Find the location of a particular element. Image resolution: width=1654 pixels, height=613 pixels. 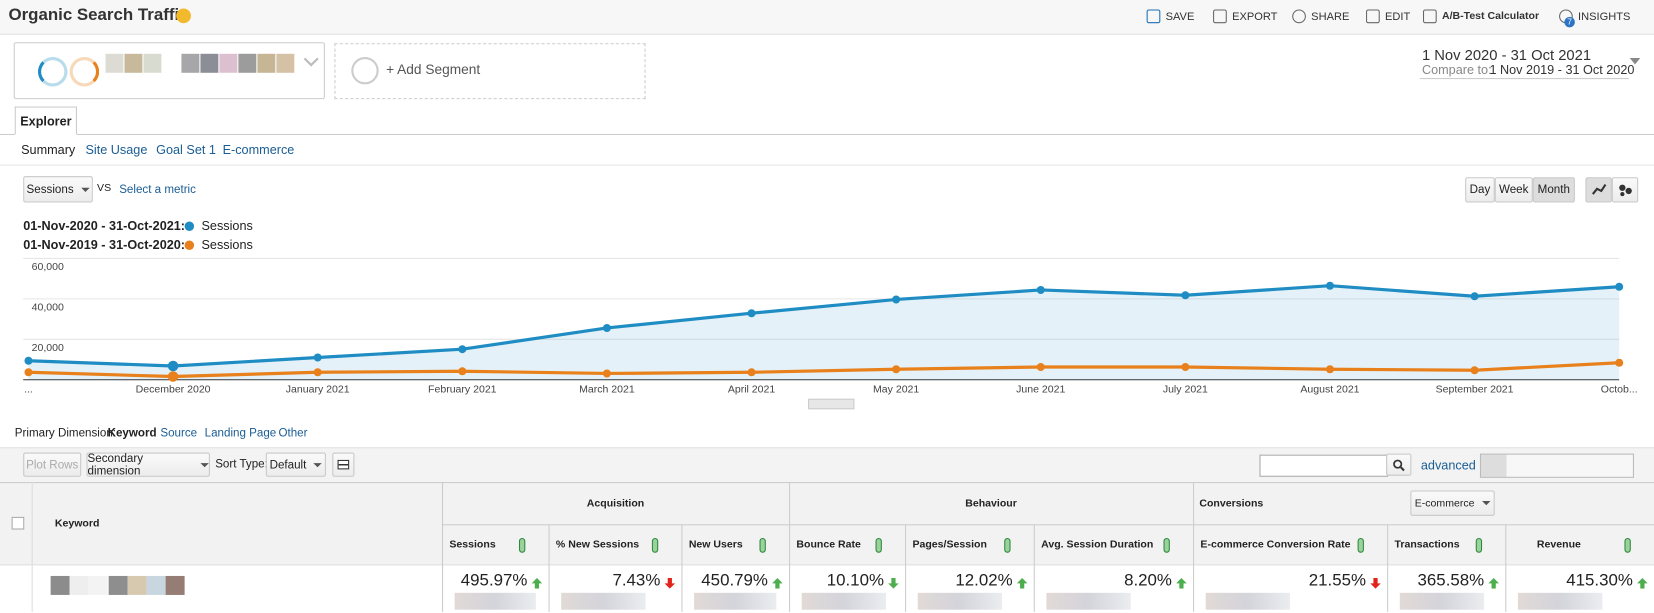

motion-chart-toggle is located at coordinates (1625, 190).